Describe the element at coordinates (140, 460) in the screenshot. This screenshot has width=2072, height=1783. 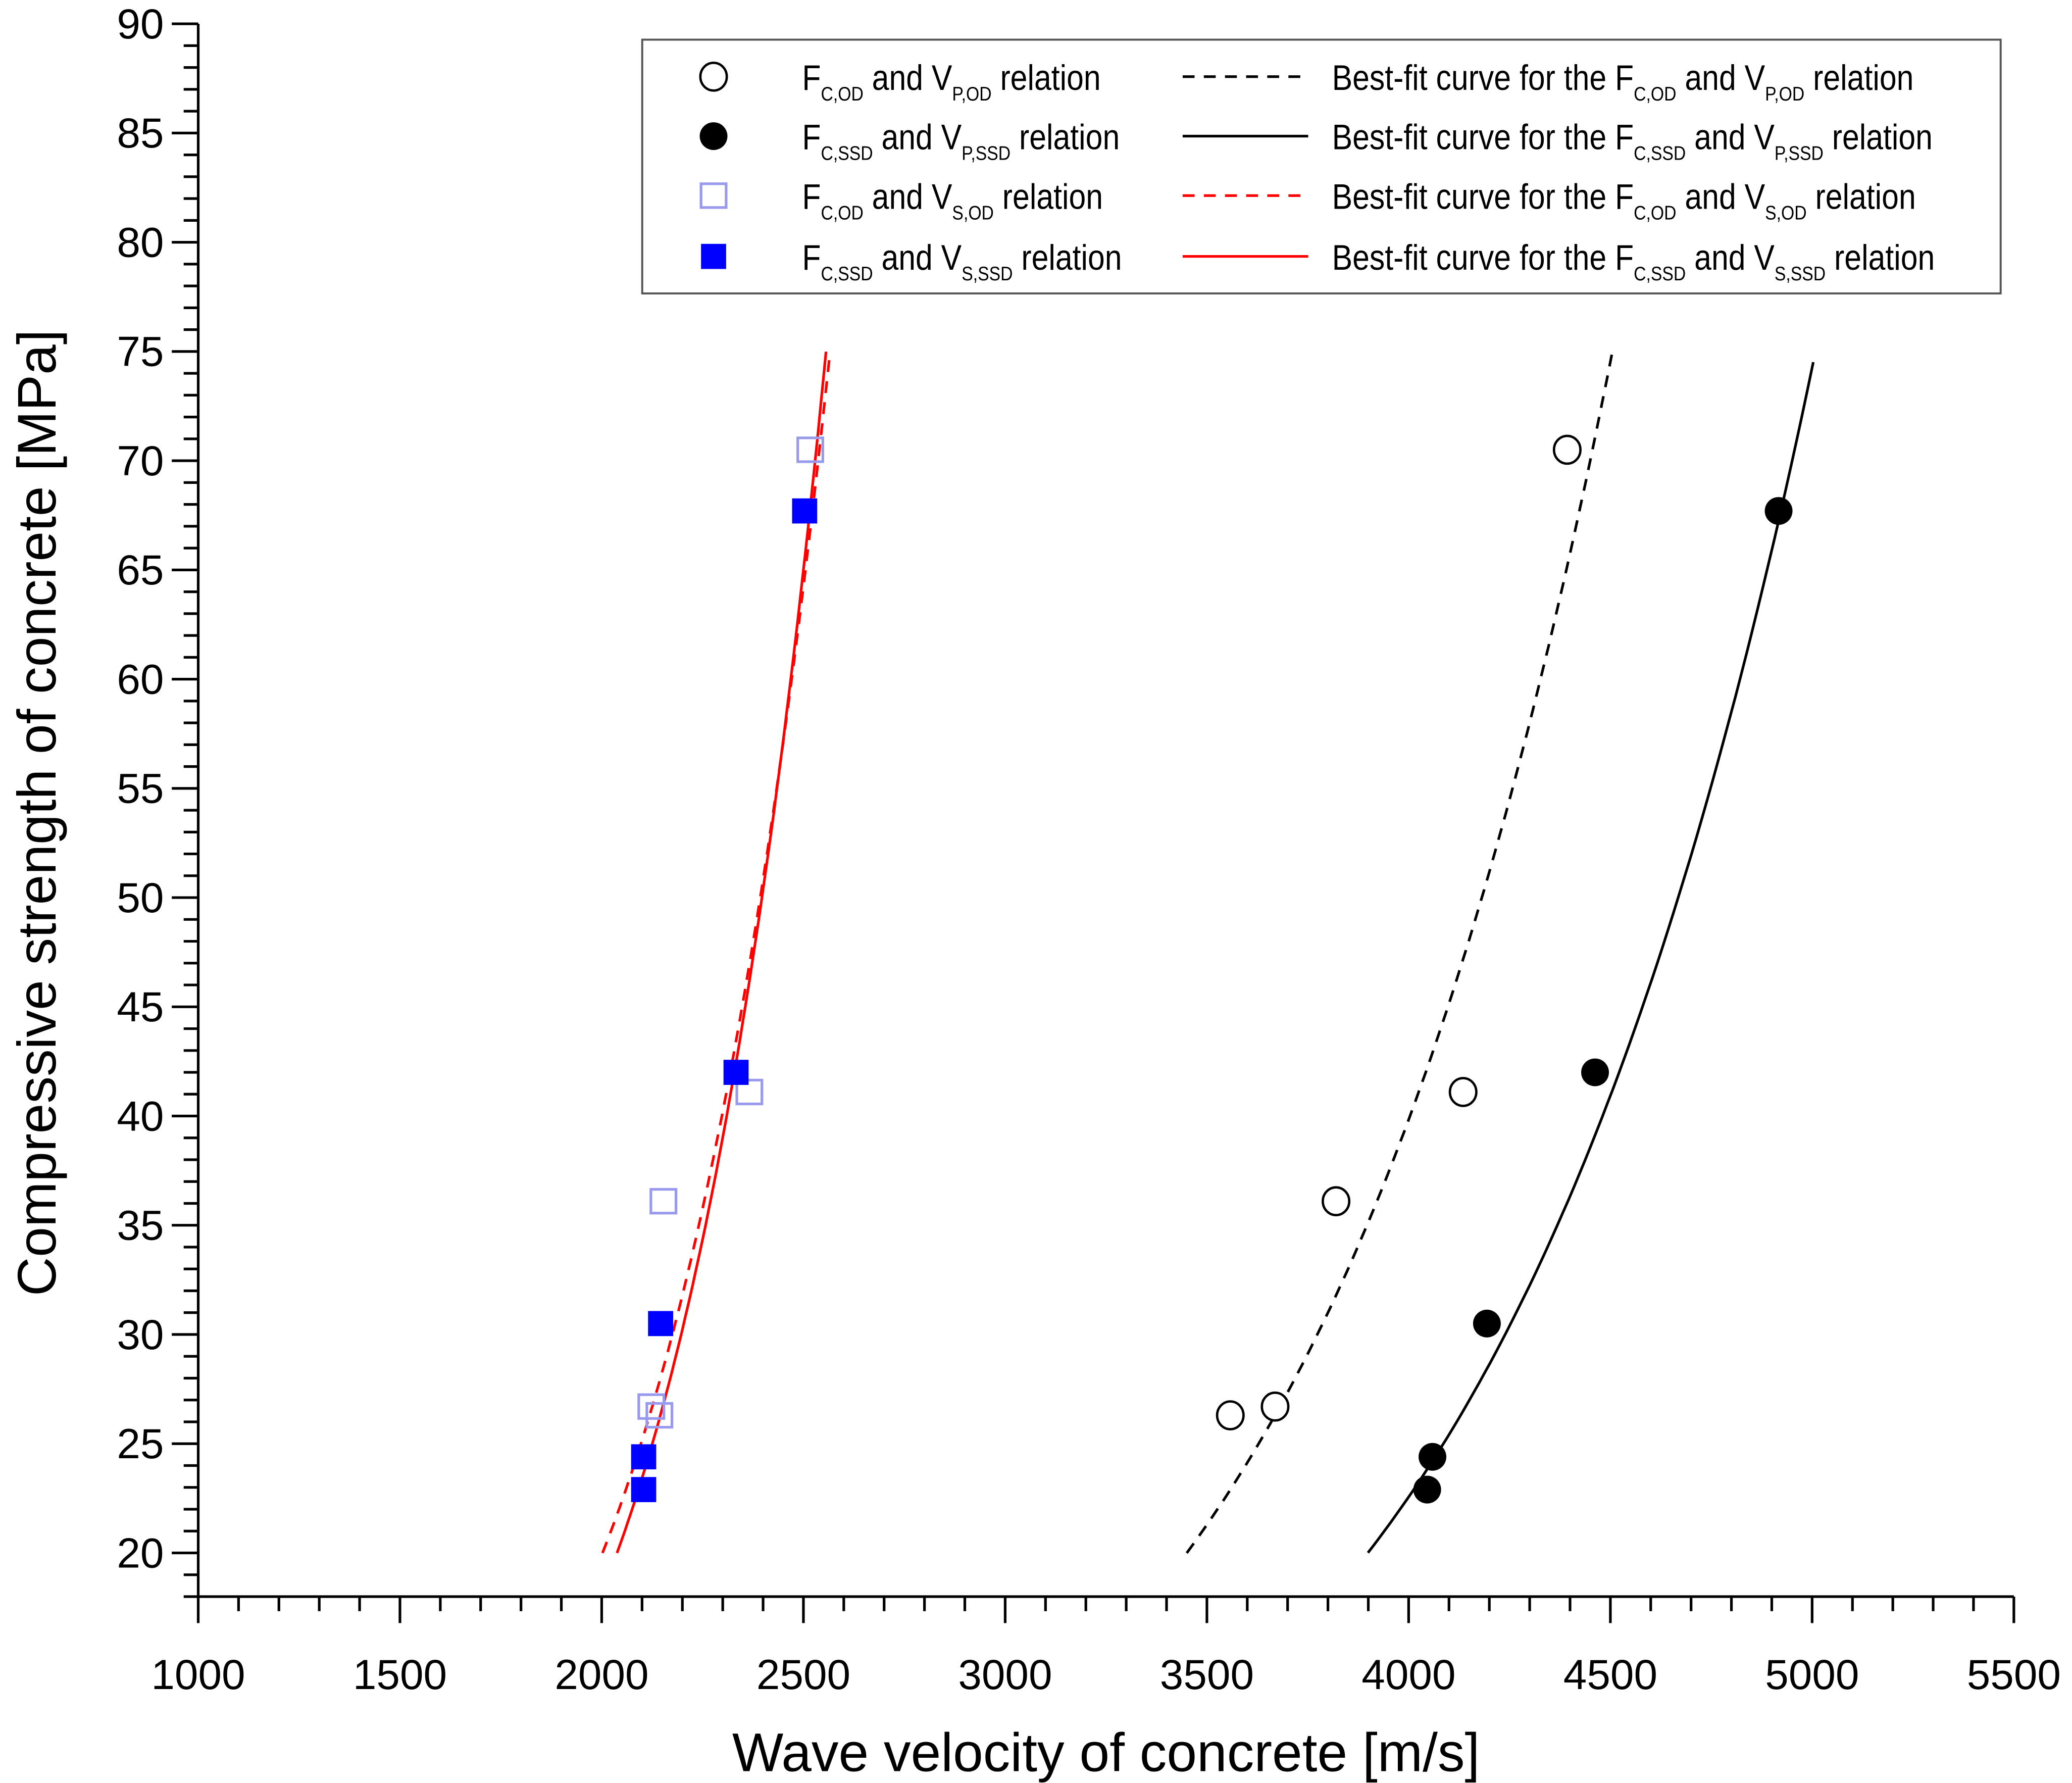
I see `y-tick-label: 70` at that location.